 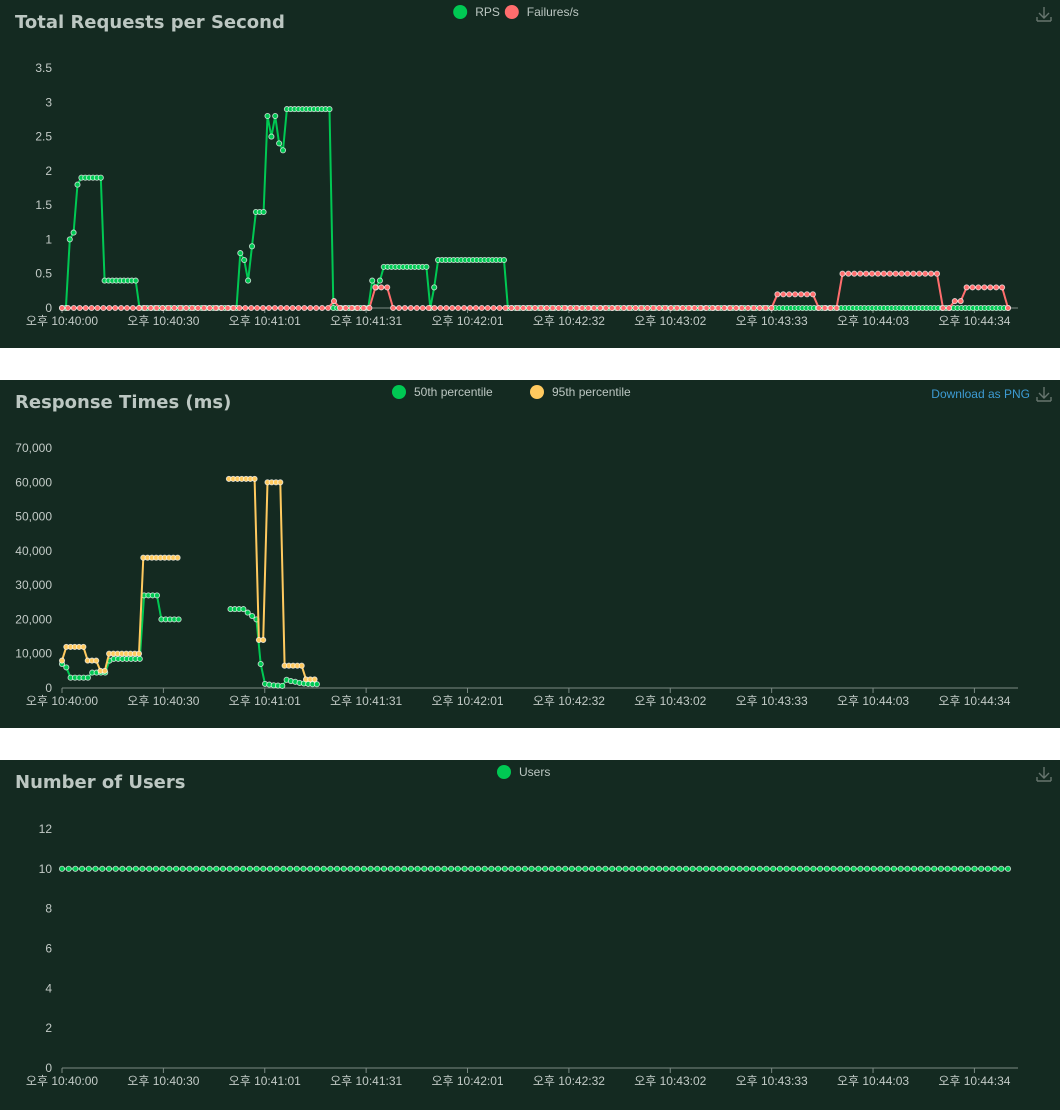 I want to click on legend-label: 95th percentile, so click(x=591, y=392).